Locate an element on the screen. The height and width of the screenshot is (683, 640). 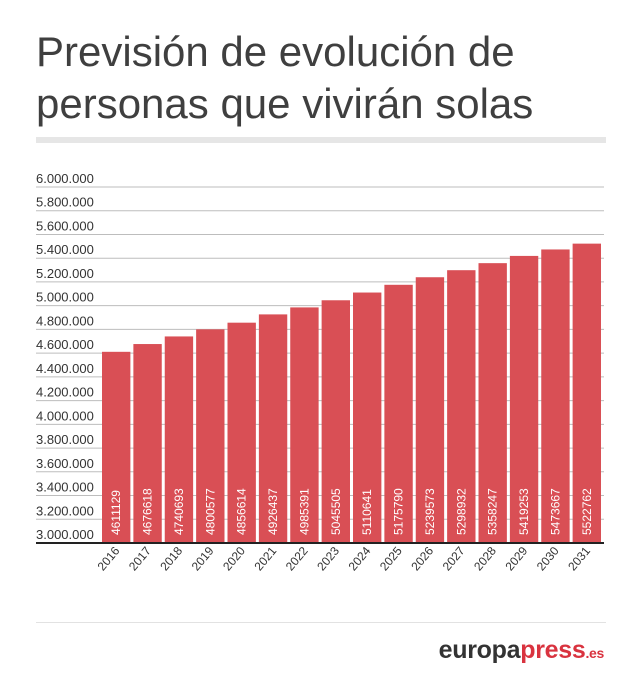
y-tick-label: 5.000.000 is located at coordinates (65, 297).